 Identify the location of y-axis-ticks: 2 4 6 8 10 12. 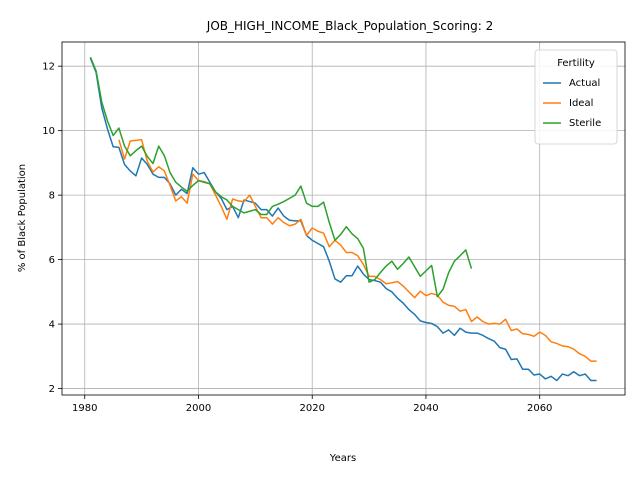
(52, 228).